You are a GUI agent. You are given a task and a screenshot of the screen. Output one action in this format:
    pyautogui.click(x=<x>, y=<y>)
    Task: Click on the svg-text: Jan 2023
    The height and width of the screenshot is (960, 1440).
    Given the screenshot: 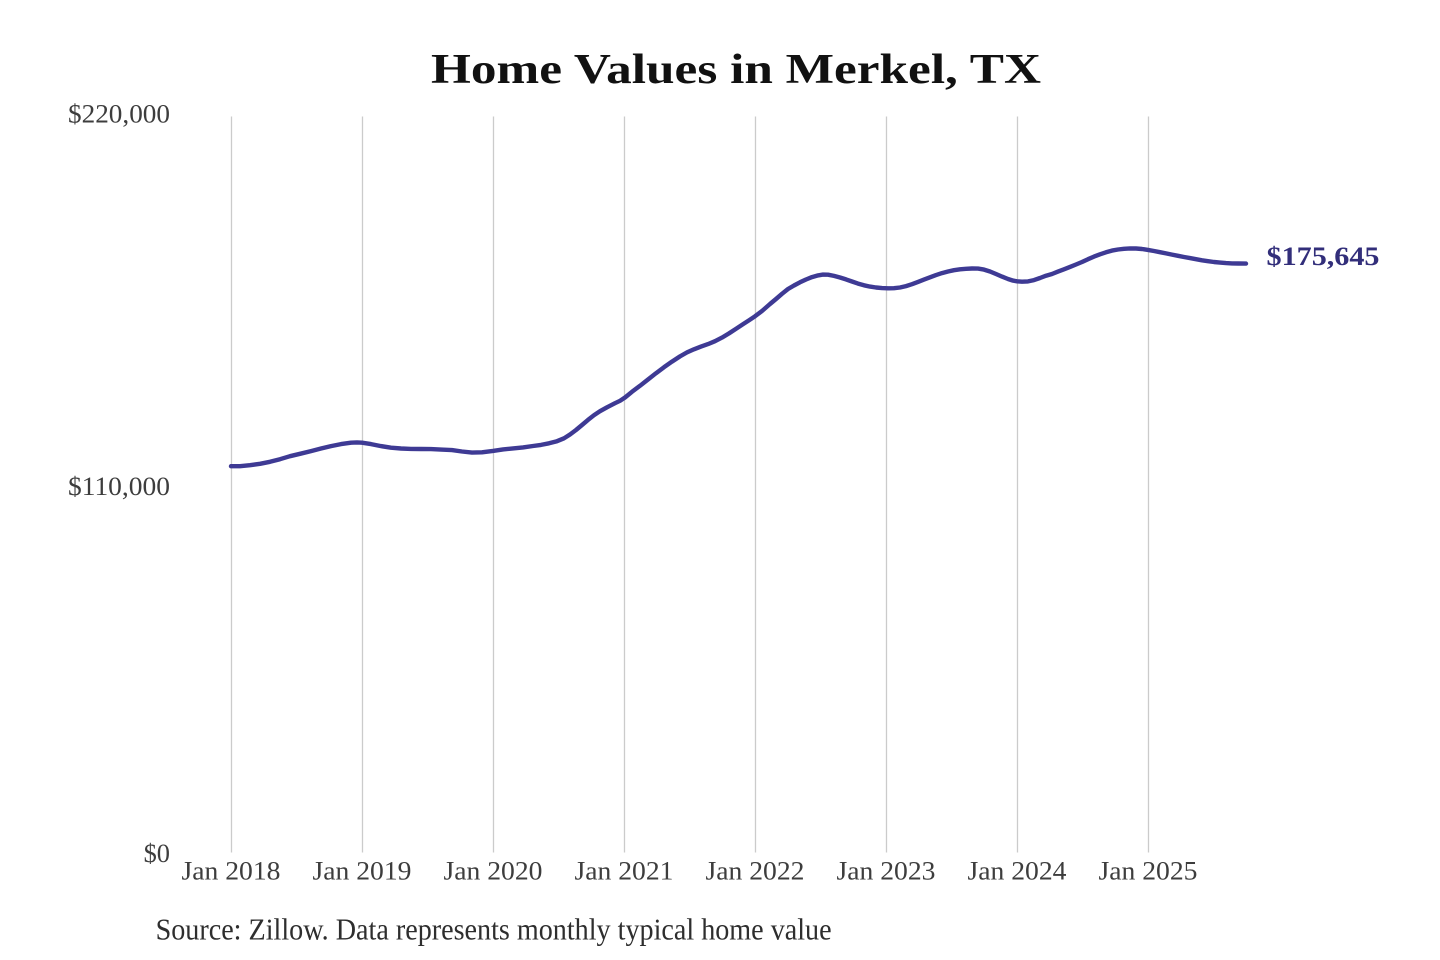 What is the action you would take?
    pyautogui.click(x=886, y=871)
    